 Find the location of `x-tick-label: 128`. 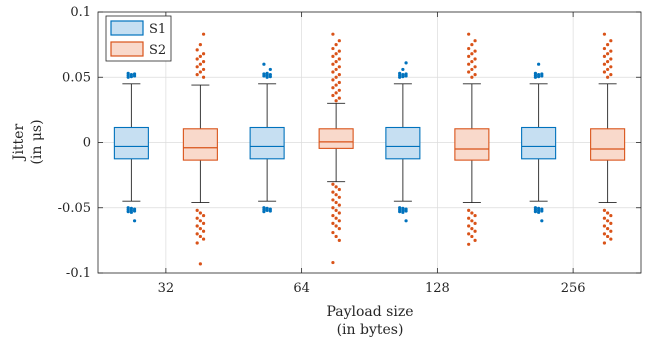

x-tick-label: 128 is located at coordinates (437, 288).